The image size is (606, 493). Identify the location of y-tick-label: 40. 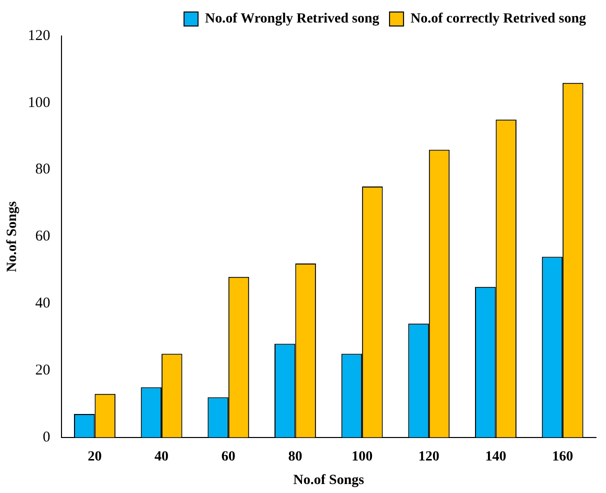
(42, 304).